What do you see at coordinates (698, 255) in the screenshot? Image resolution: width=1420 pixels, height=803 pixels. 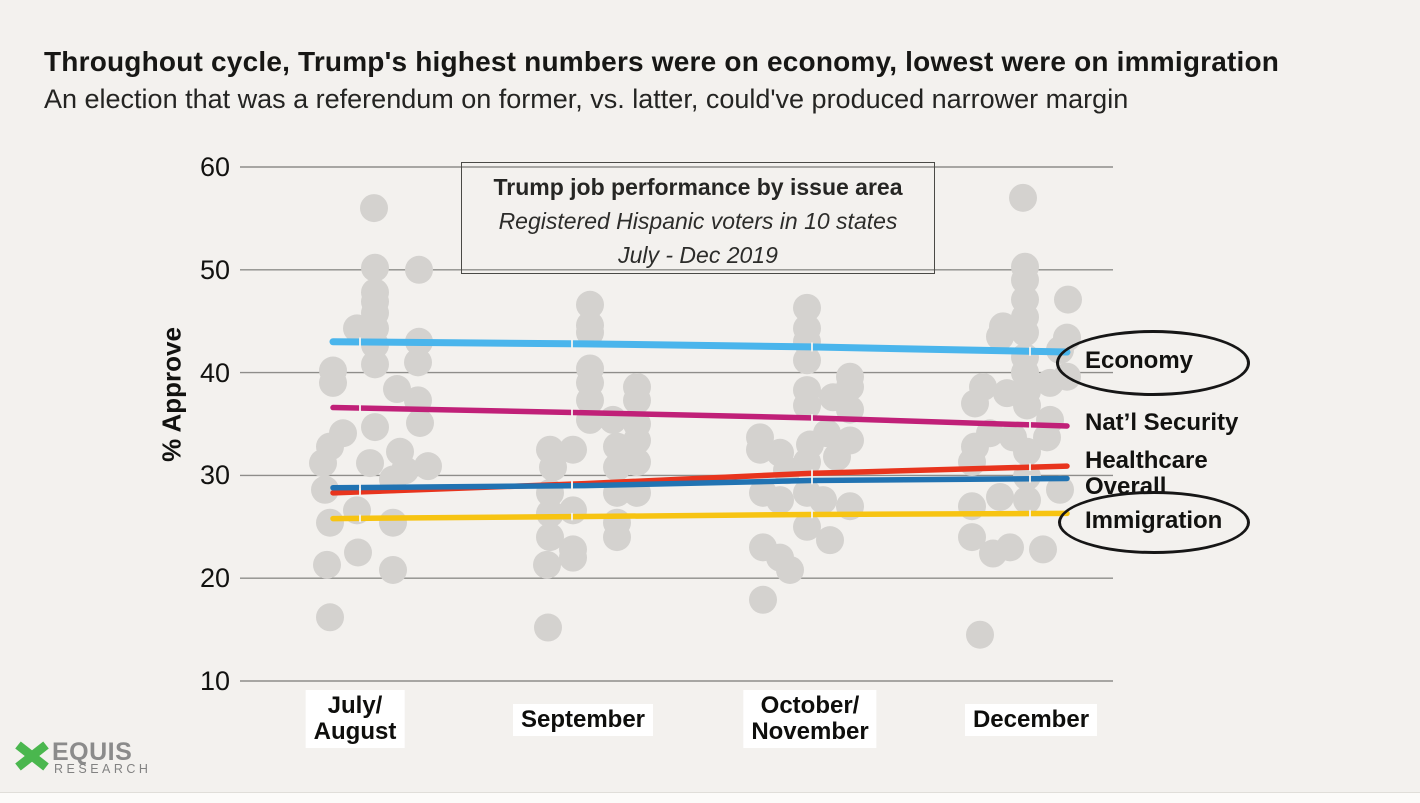 I see `chart-subtitle-daterange: July - Dec 2019` at bounding box center [698, 255].